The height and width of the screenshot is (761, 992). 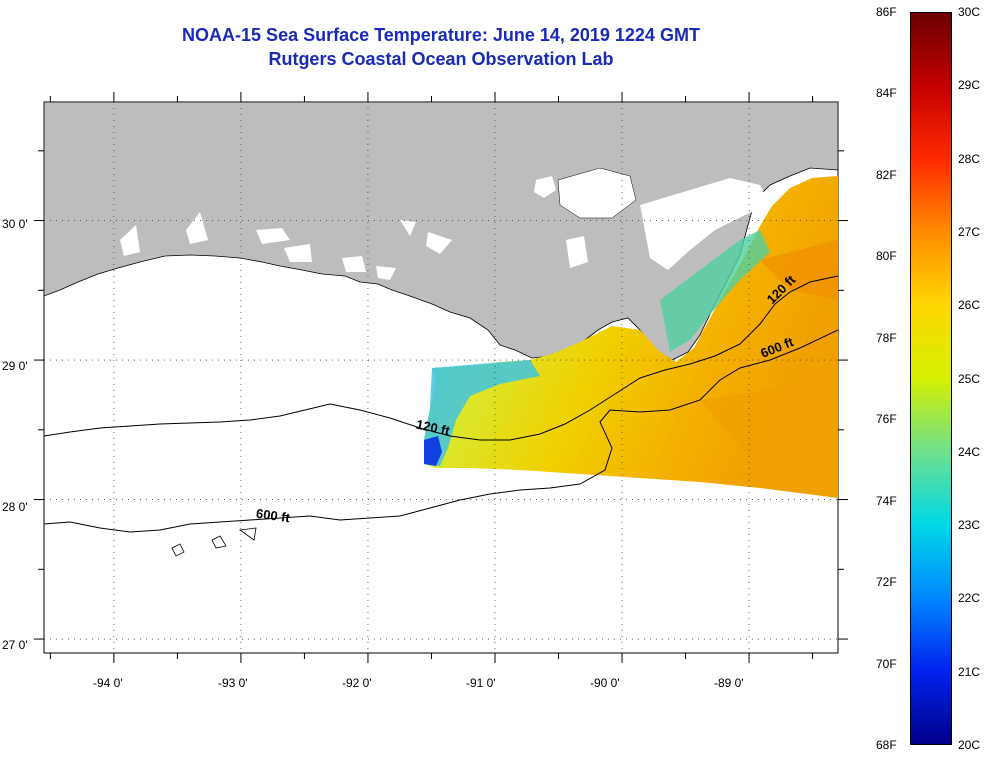 I want to click on colorbar-f-label: 74F, so click(x=886, y=500).